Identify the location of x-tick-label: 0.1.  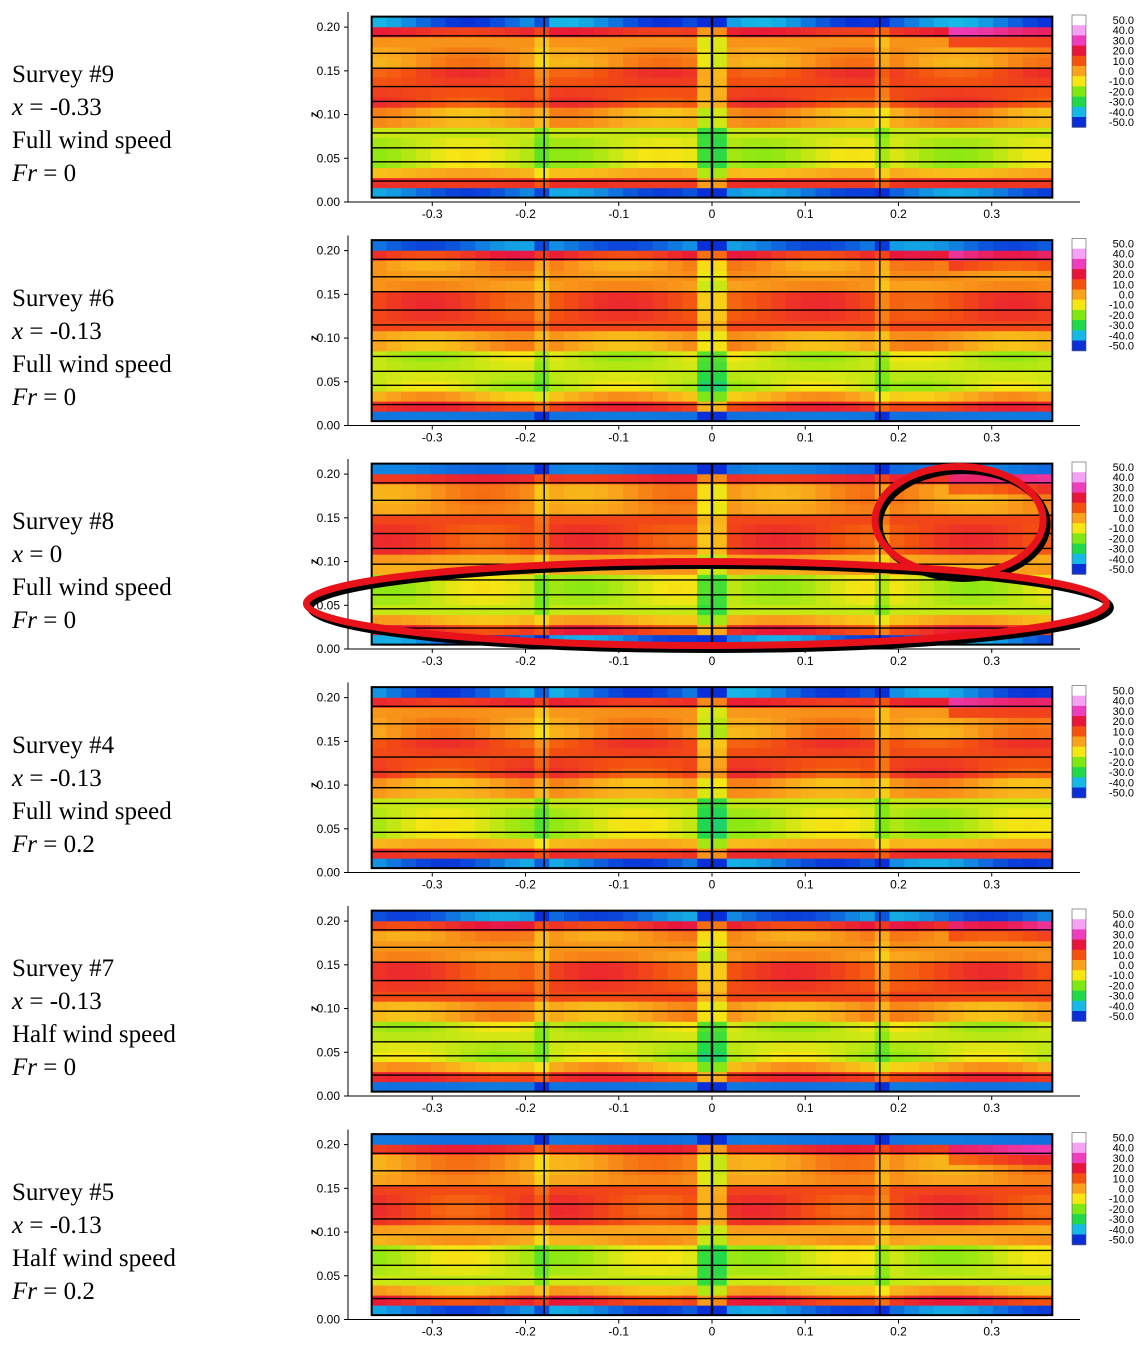
(805, 885).